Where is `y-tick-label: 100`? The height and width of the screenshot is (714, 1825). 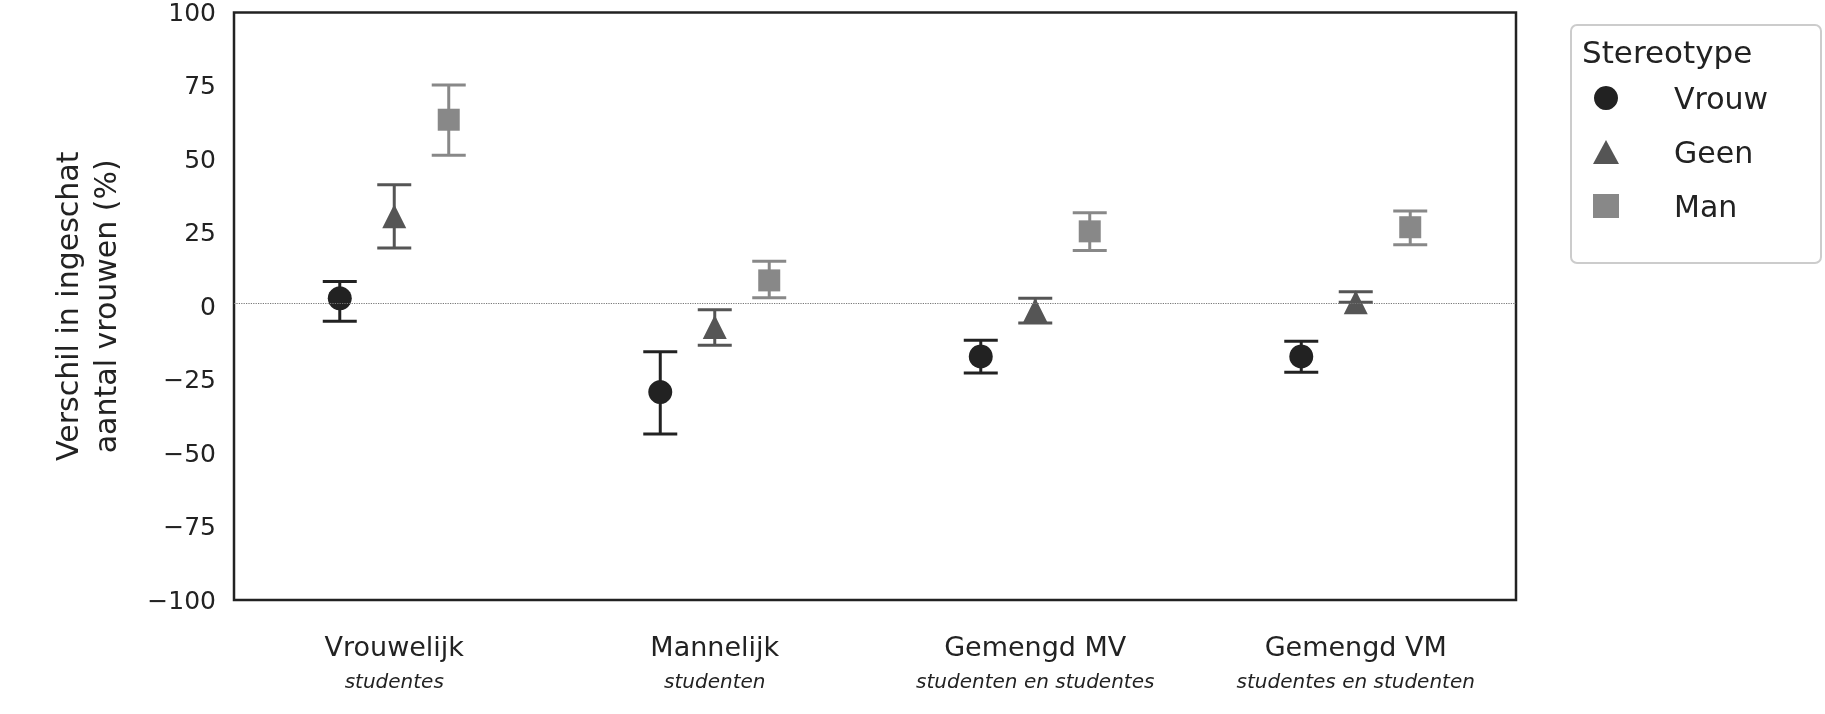 y-tick-label: 100 is located at coordinates (192, 13).